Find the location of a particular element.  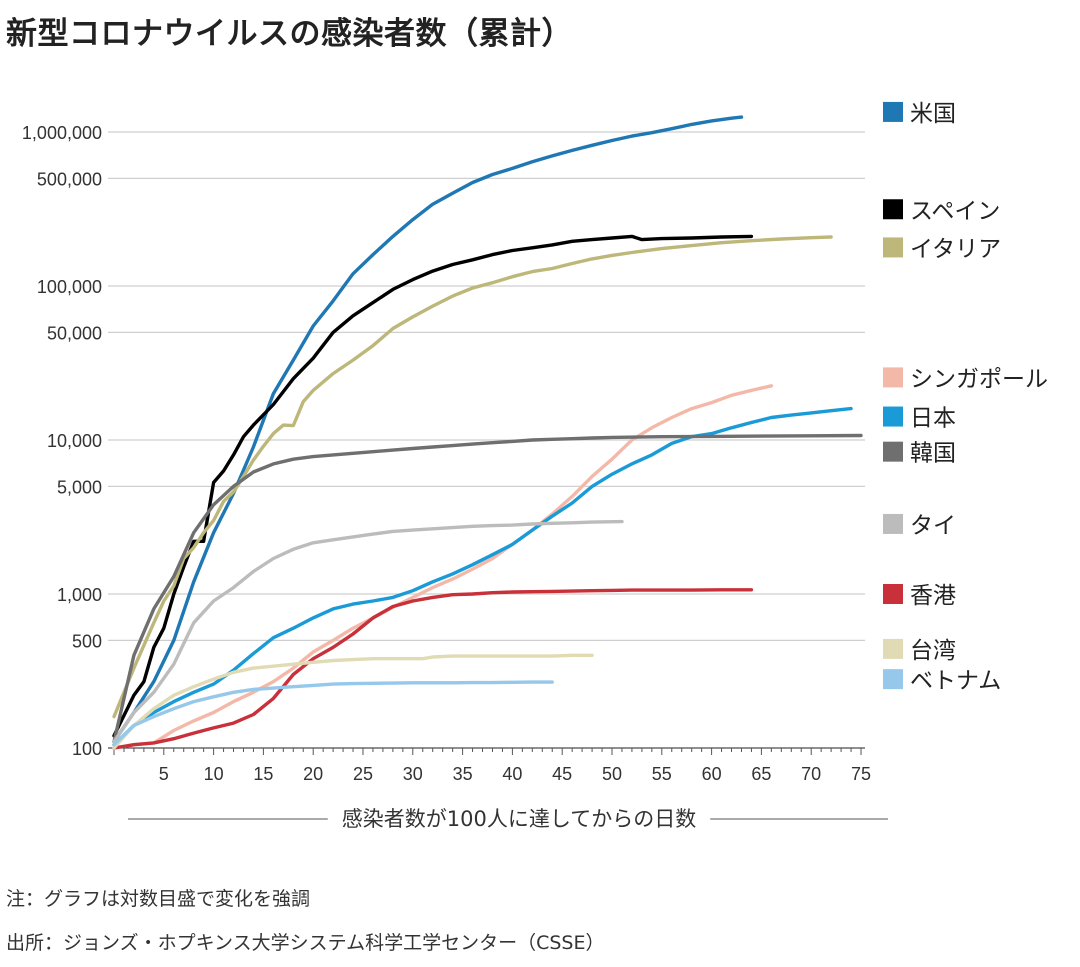

x-tick-label: 50 is located at coordinates (612, 774).